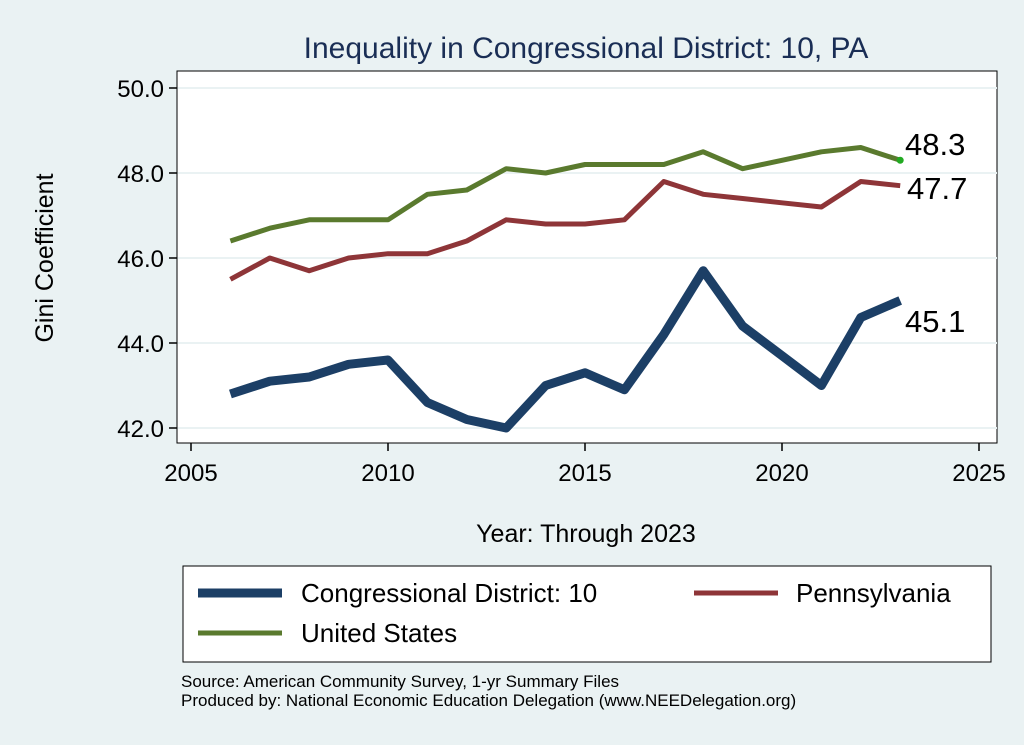  Describe the element at coordinates (935, 321) in the screenshot. I see `end-label-district: 45.1` at that location.